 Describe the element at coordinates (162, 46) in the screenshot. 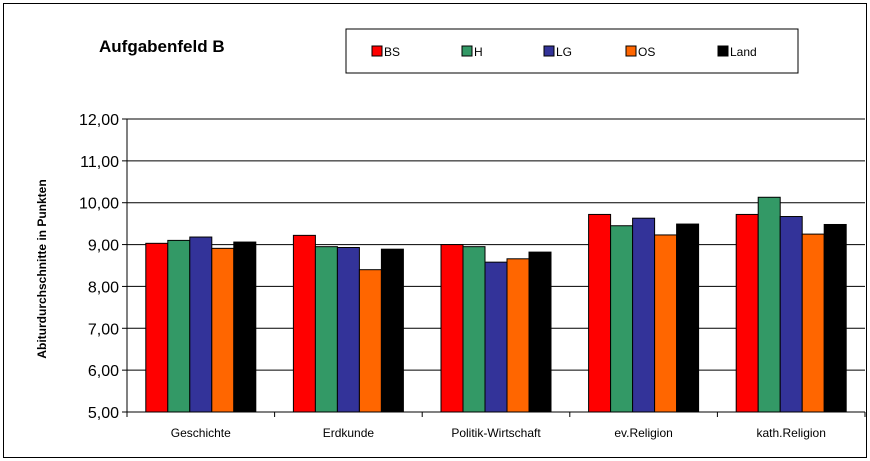

I see `chart-title: Aufgabenfeld B` at that location.